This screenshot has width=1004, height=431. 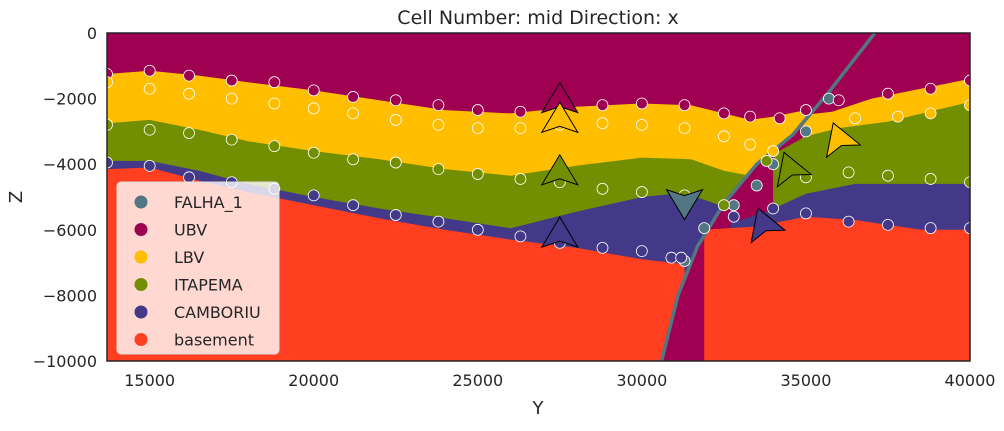 What do you see at coordinates (537, 18) in the screenshot?
I see `chart-title: Cell Number: mid Direction: x` at bounding box center [537, 18].